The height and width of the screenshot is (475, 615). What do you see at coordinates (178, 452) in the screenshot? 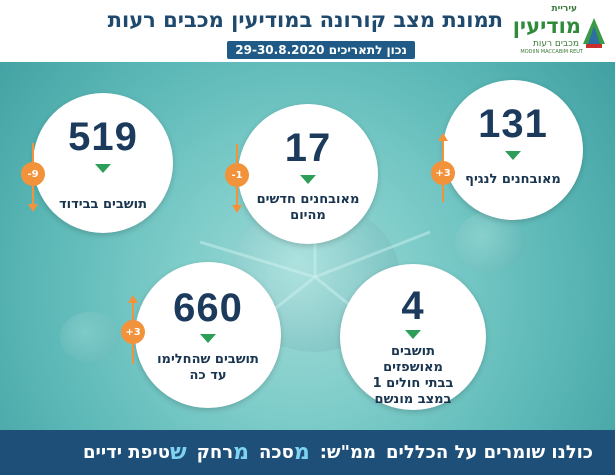
I see `hygiene-letter: ש` at bounding box center [178, 452].